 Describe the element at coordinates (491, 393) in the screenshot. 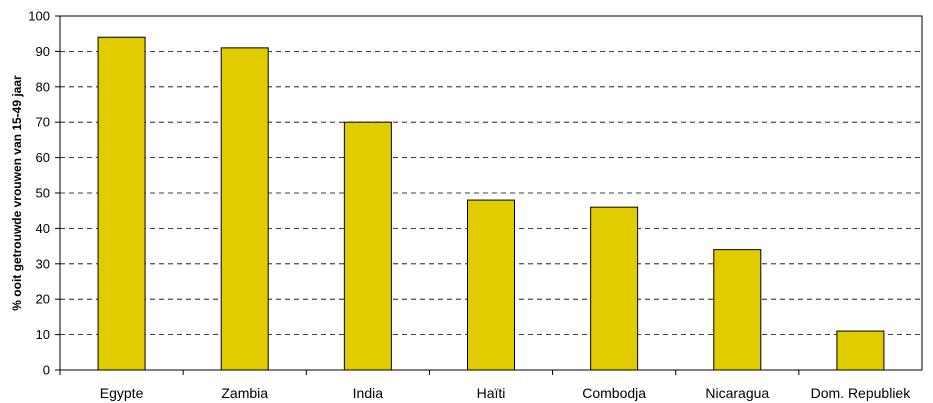

I see `x-tick-label: Haïti` at that location.